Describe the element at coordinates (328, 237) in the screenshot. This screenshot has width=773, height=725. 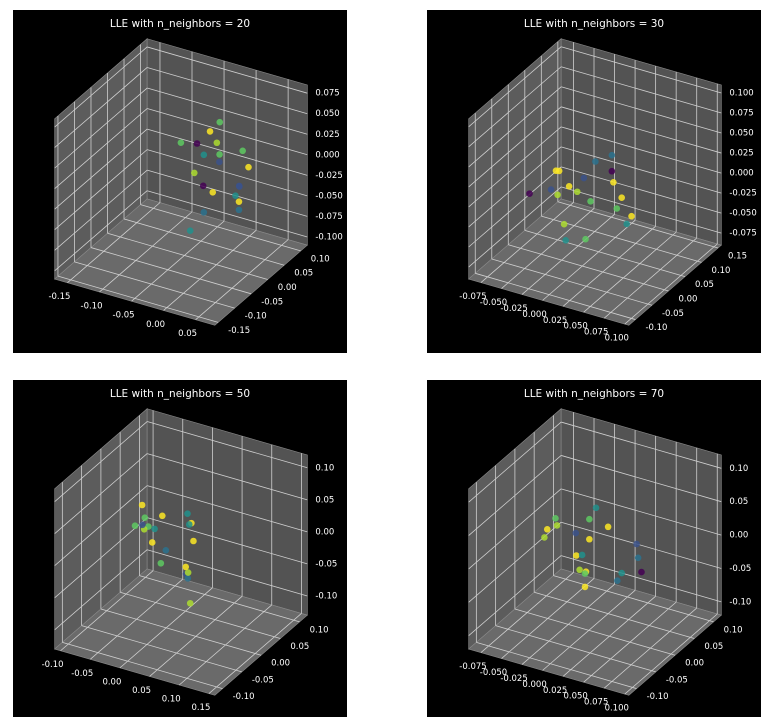
I see `tick-label: -0.100` at that location.